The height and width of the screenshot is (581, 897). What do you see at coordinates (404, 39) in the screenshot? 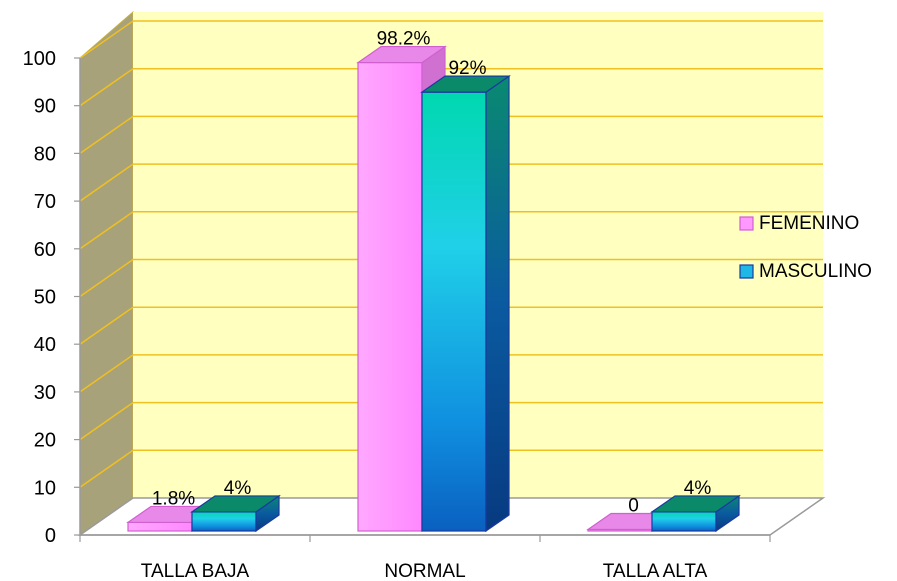
I see `data-label: 98.2%` at bounding box center [404, 39].